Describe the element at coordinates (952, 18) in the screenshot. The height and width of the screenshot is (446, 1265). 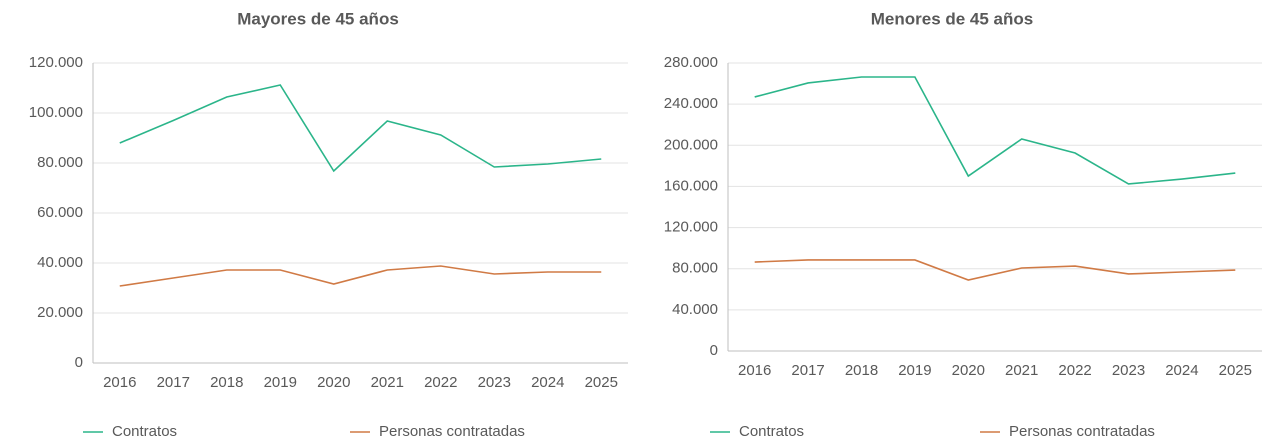
I see `chart-title: Menores de 45 años` at that location.